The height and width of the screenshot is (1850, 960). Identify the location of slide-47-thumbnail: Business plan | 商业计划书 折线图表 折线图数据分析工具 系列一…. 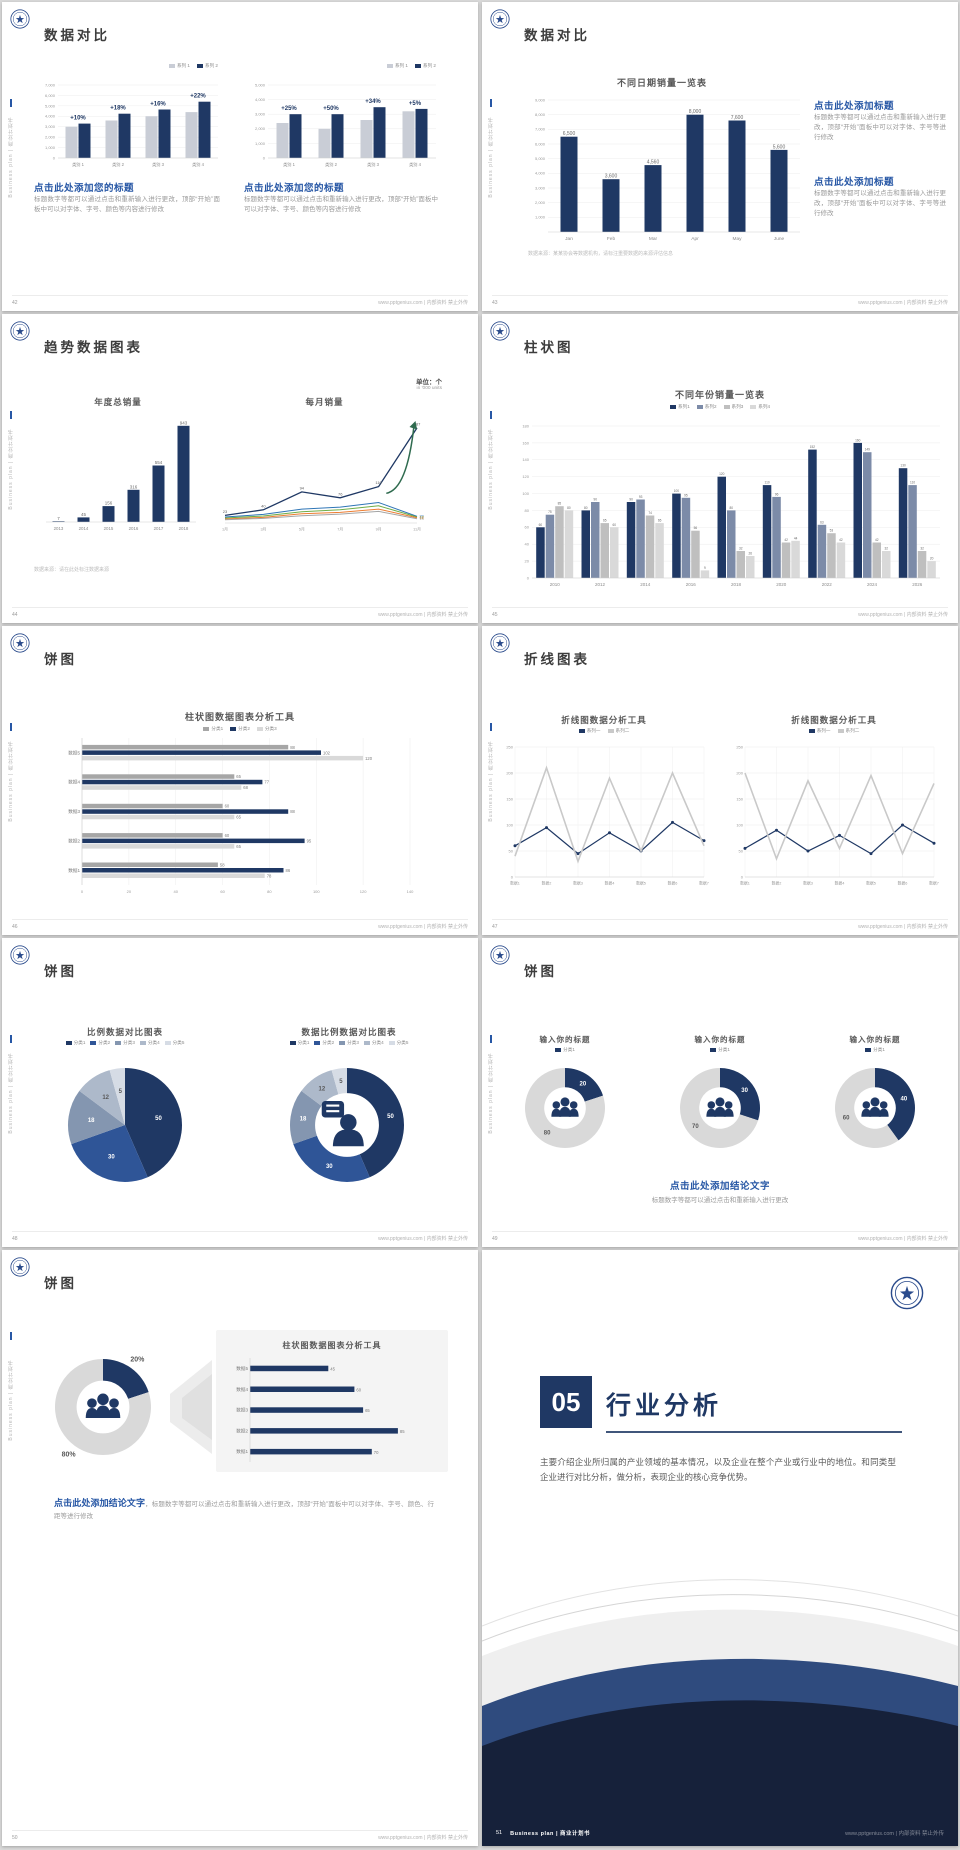
(720, 780).